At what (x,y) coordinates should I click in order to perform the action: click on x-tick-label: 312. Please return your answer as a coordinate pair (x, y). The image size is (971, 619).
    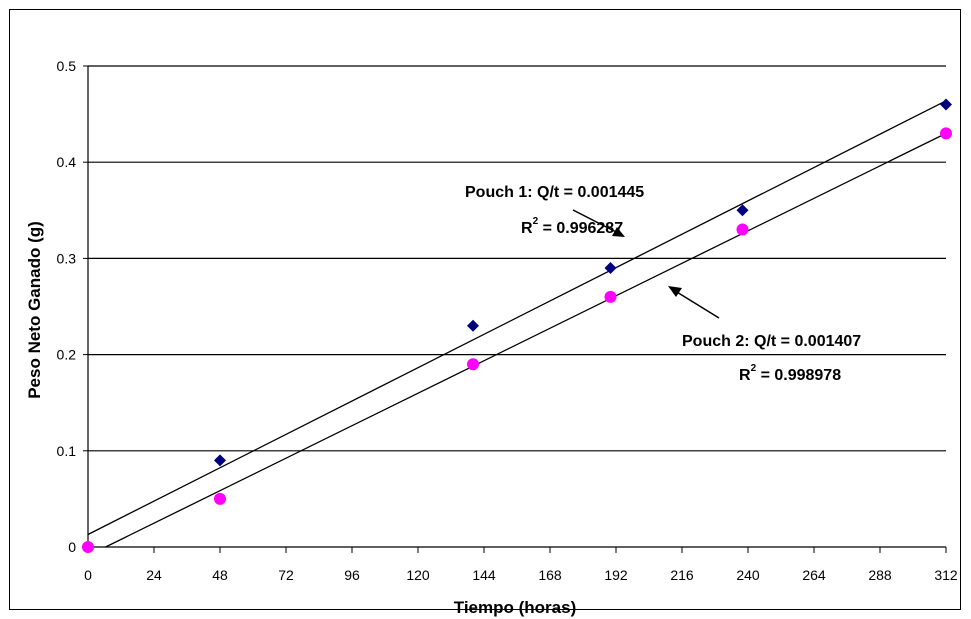
    Looking at the image, I should click on (946, 575).